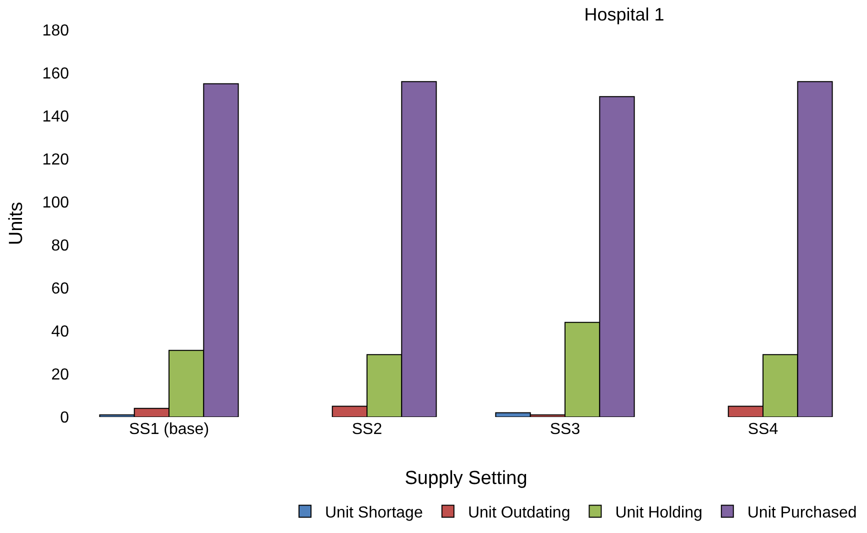 The image size is (867, 533). Describe the element at coordinates (56, 160) in the screenshot. I see `y-tick-label: 120` at that location.